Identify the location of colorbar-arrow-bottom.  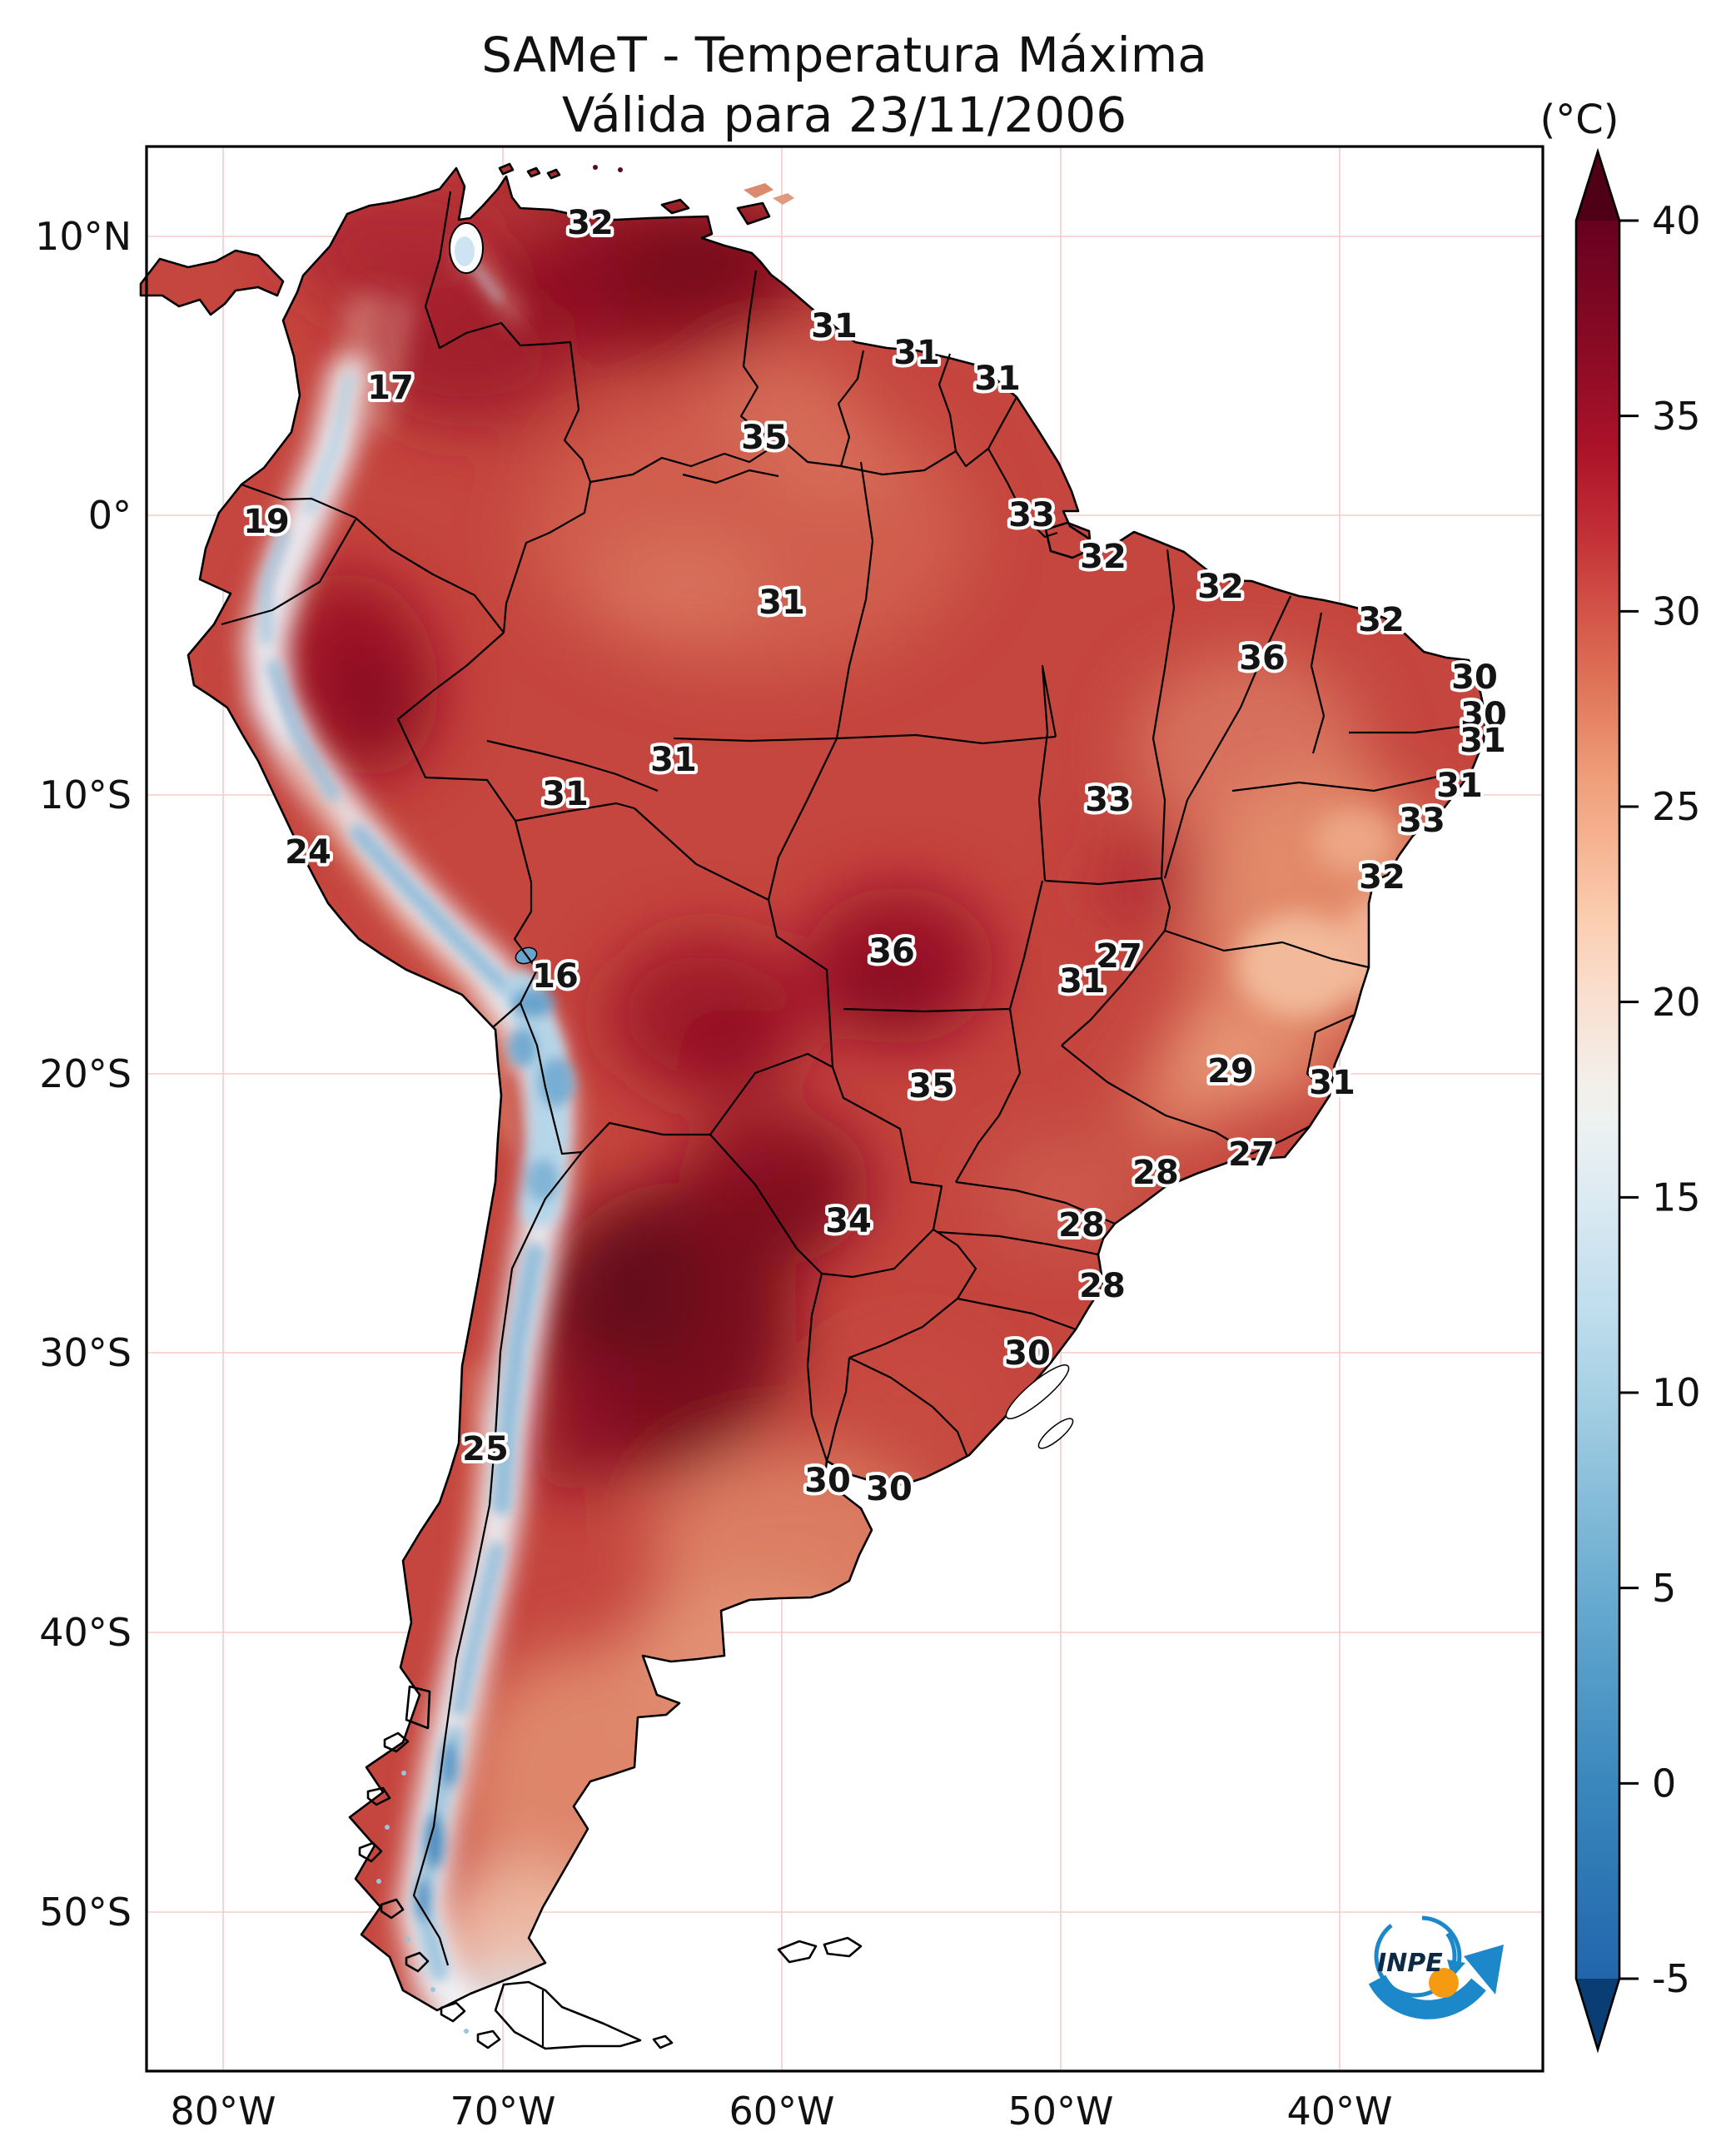
(1598, 2014).